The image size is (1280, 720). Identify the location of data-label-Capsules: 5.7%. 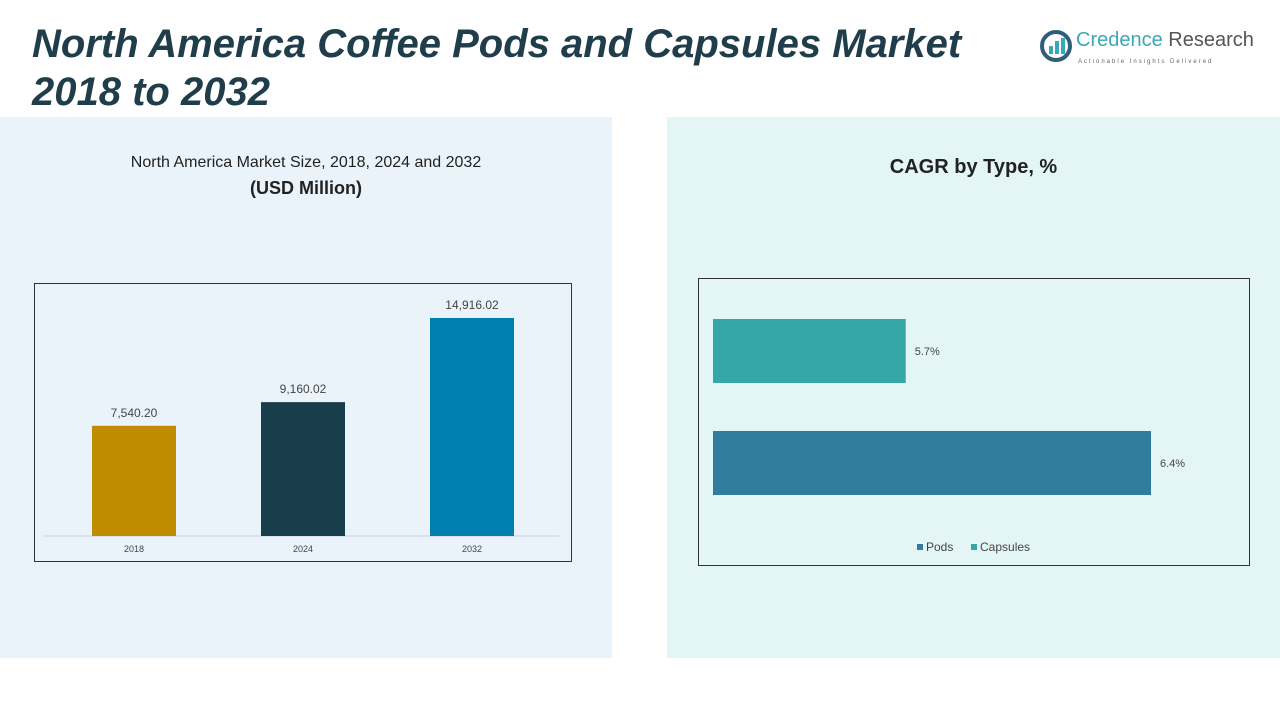
(927, 352).